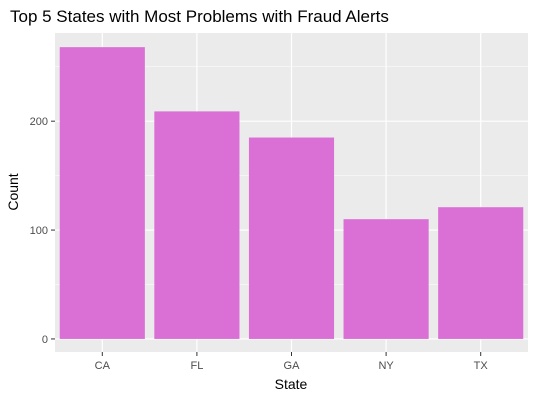 The height and width of the screenshot is (406, 536). Describe the element at coordinates (39, 122) in the screenshot. I see `y-tick-label: 200` at that location.